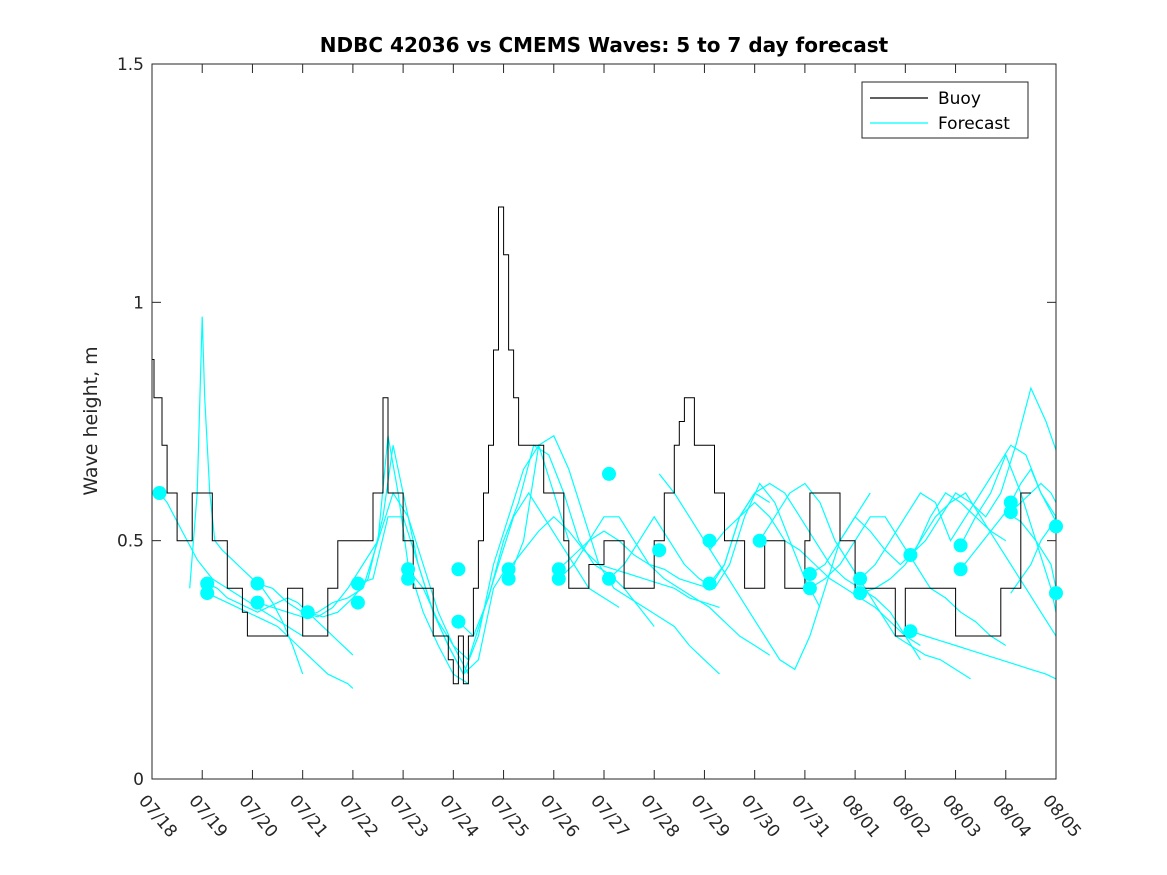 The image size is (1167, 875). I want to click on legend: Buoy Forecast, so click(945, 110).